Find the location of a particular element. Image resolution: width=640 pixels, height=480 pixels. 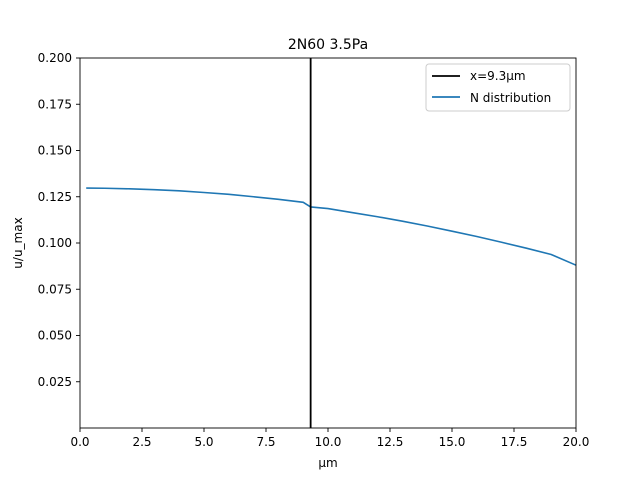

y-tick-label: 0.075 is located at coordinates (55, 289).